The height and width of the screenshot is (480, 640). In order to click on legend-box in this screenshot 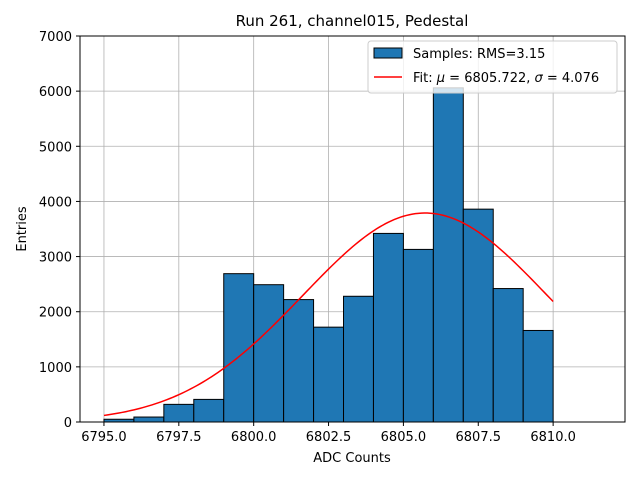, I will do `click(492, 67)`.